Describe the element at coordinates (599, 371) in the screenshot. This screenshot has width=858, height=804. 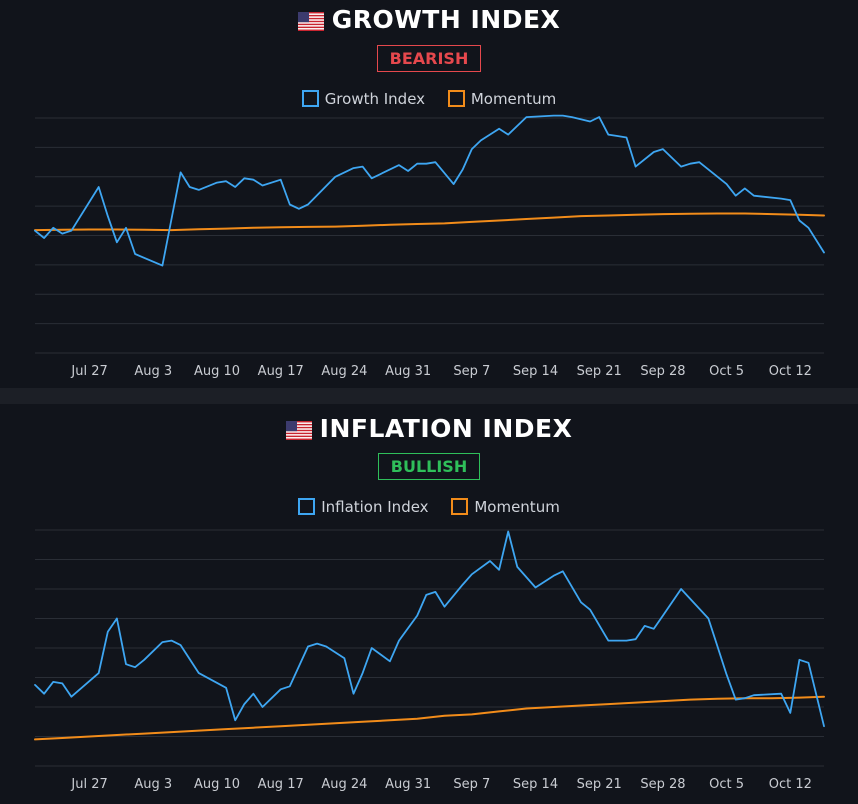
I see `growth-x-tick-label: Sep 21` at that location.